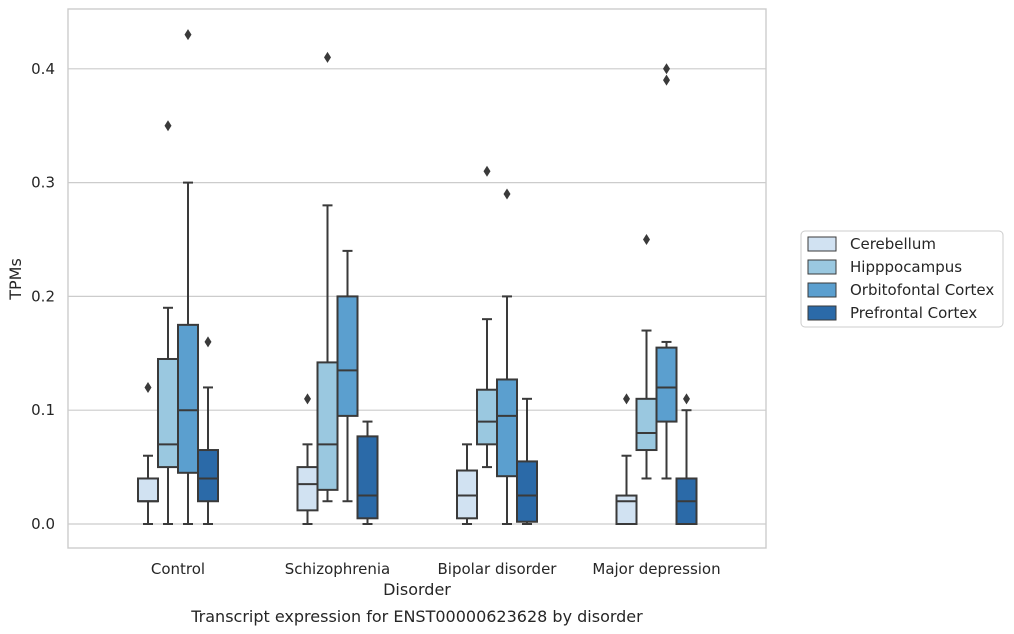 This screenshot has width=1014, height=634. I want to click on x-tick-label: Bipolar disorder, so click(498, 569).